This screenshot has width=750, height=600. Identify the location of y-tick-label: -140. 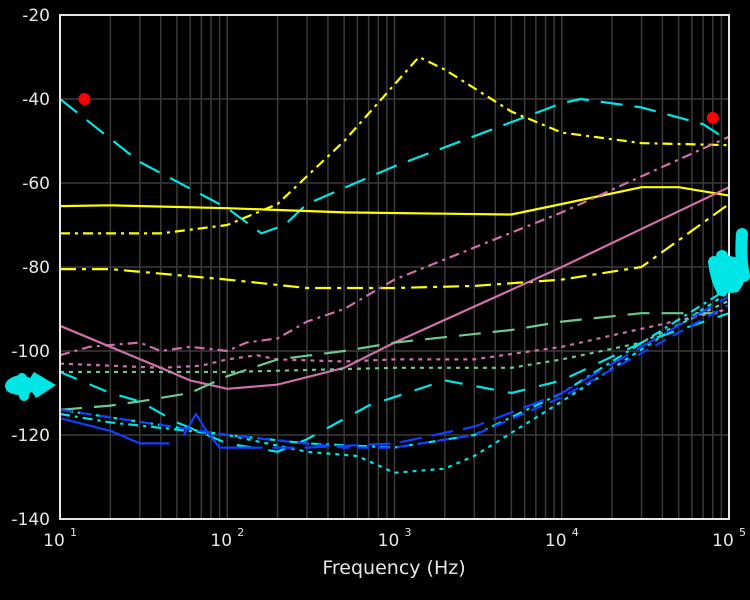
(30, 520).